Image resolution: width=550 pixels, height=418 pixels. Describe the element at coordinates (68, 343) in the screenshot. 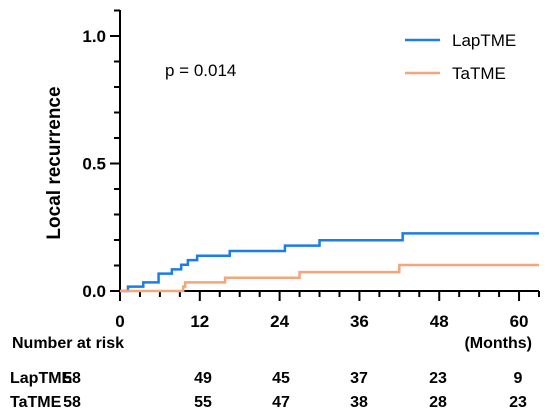

I see `risk-table-title: Number at risk` at that location.